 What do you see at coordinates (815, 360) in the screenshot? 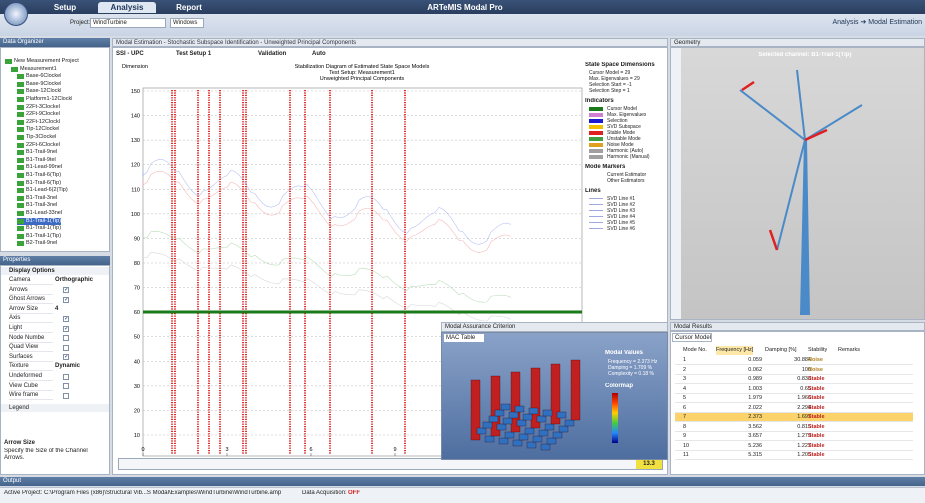
I see `result-cell: Noise` at bounding box center [815, 360].